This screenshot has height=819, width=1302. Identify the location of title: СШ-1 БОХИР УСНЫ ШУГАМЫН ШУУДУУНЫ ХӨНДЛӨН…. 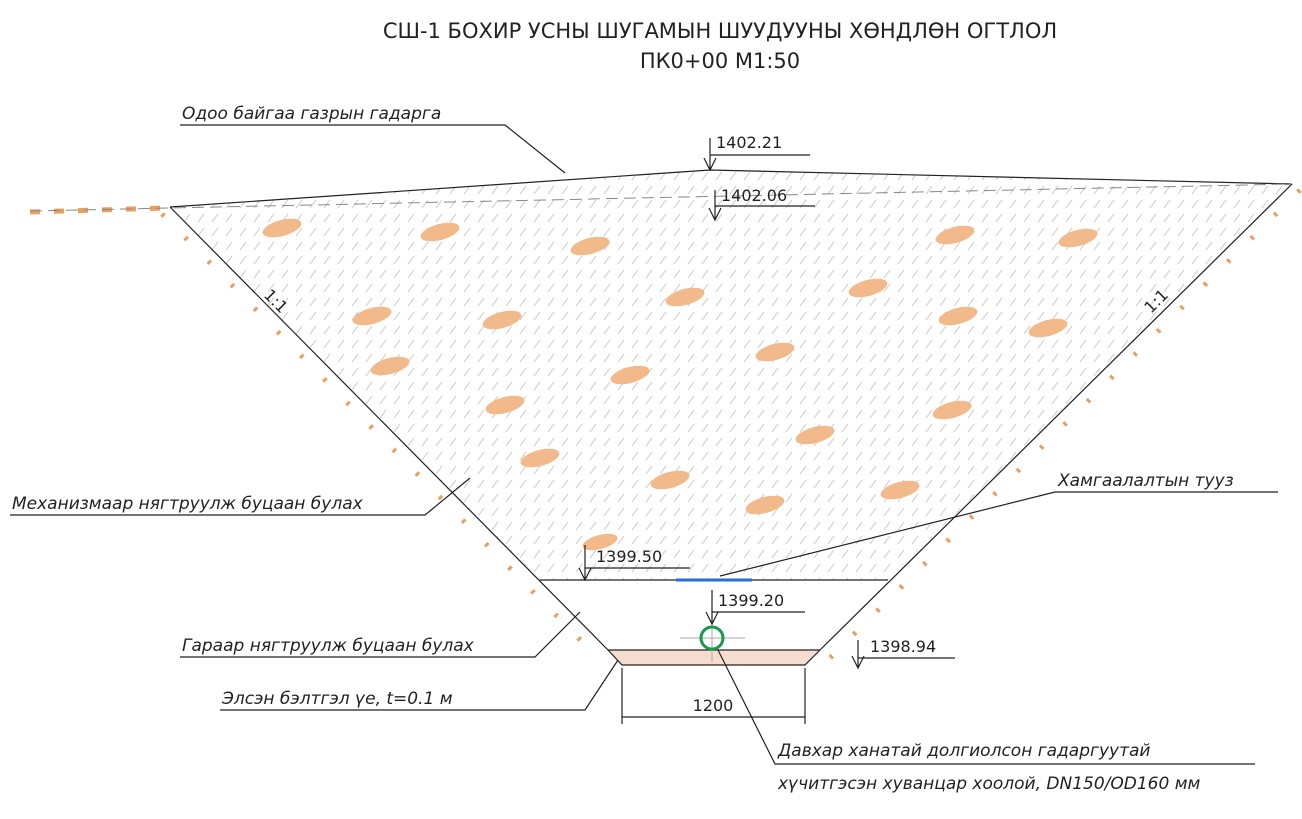
(720, 31).